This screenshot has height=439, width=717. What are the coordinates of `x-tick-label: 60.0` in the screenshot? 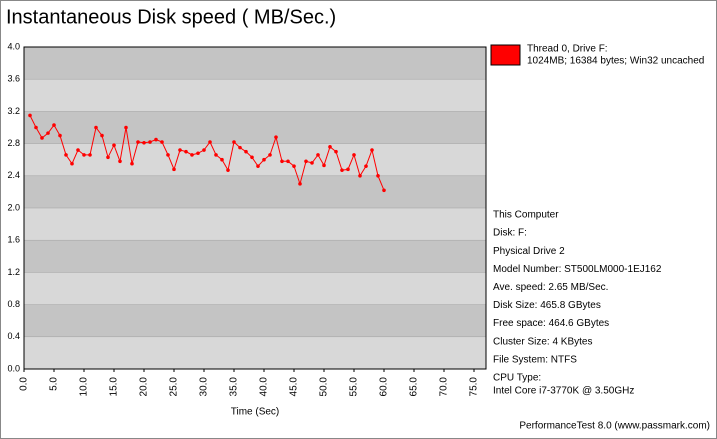 It's located at (384, 387).